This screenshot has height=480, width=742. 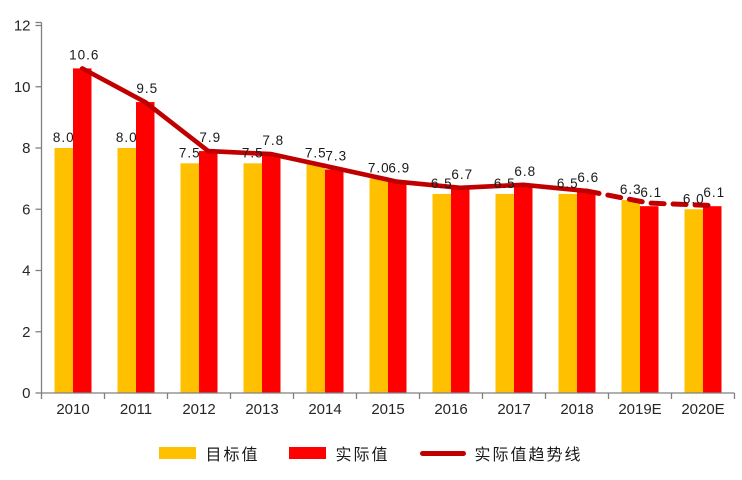 What do you see at coordinates (308, 453) in the screenshot?
I see `legend-swatch-actual` at bounding box center [308, 453].